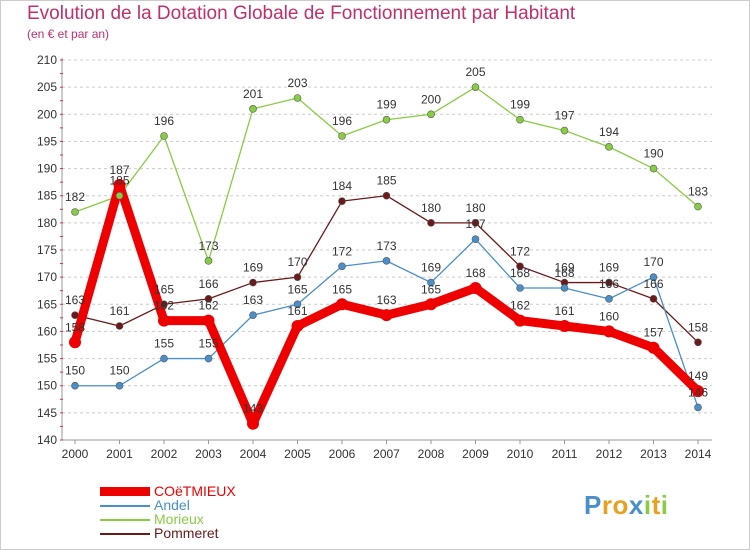  What do you see at coordinates (431, 99) in the screenshot?
I see `data-label: 200` at bounding box center [431, 99].